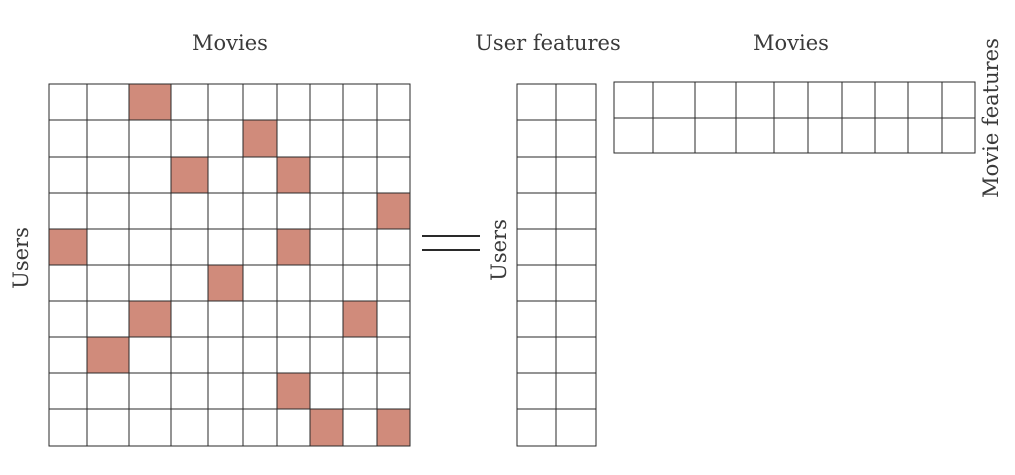 Image resolution: width=1015 pixels, height=475 pixels. I want to click on ratings-side-label: Users, so click(21, 258).